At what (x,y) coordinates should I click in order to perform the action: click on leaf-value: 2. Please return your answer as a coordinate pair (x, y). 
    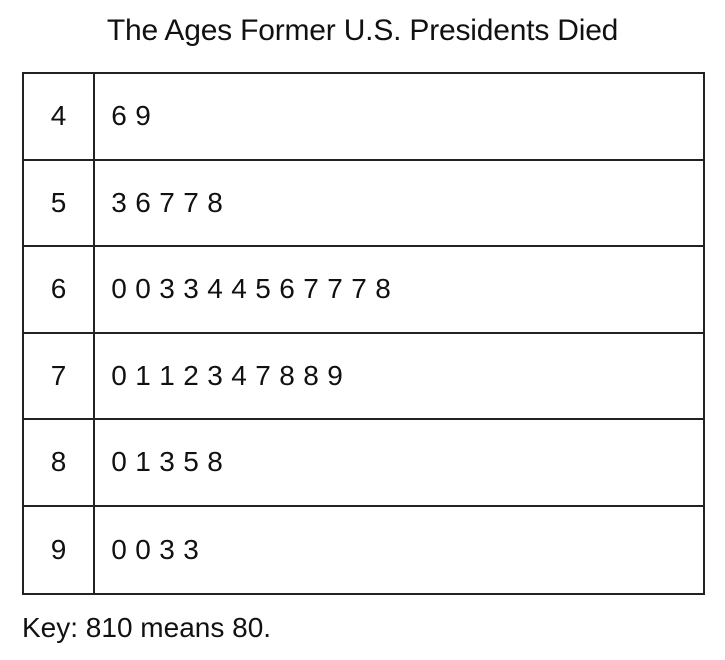
    Looking at the image, I should click on (191, 375).